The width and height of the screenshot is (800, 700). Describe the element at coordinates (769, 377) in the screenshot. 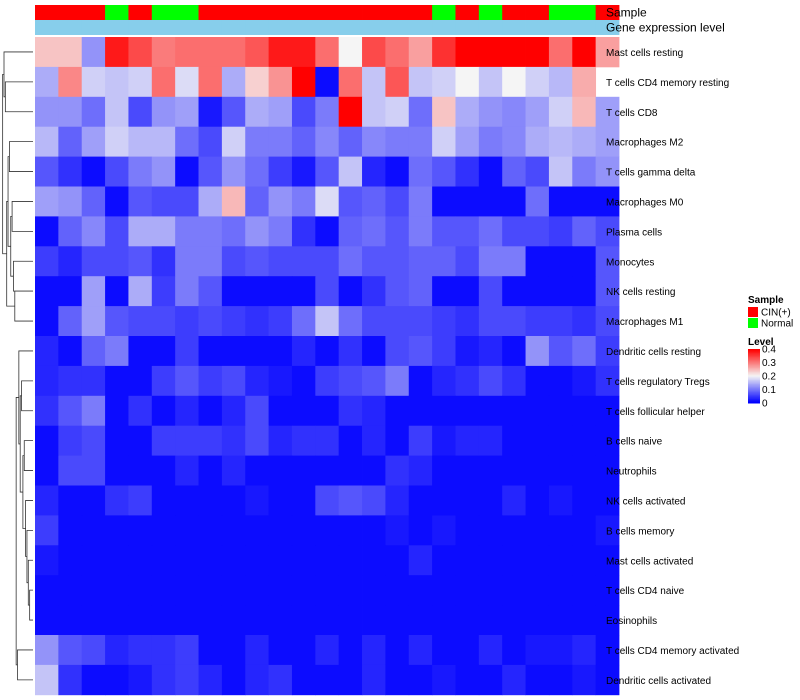

I see `level-tick-label: 0.2` at that location.